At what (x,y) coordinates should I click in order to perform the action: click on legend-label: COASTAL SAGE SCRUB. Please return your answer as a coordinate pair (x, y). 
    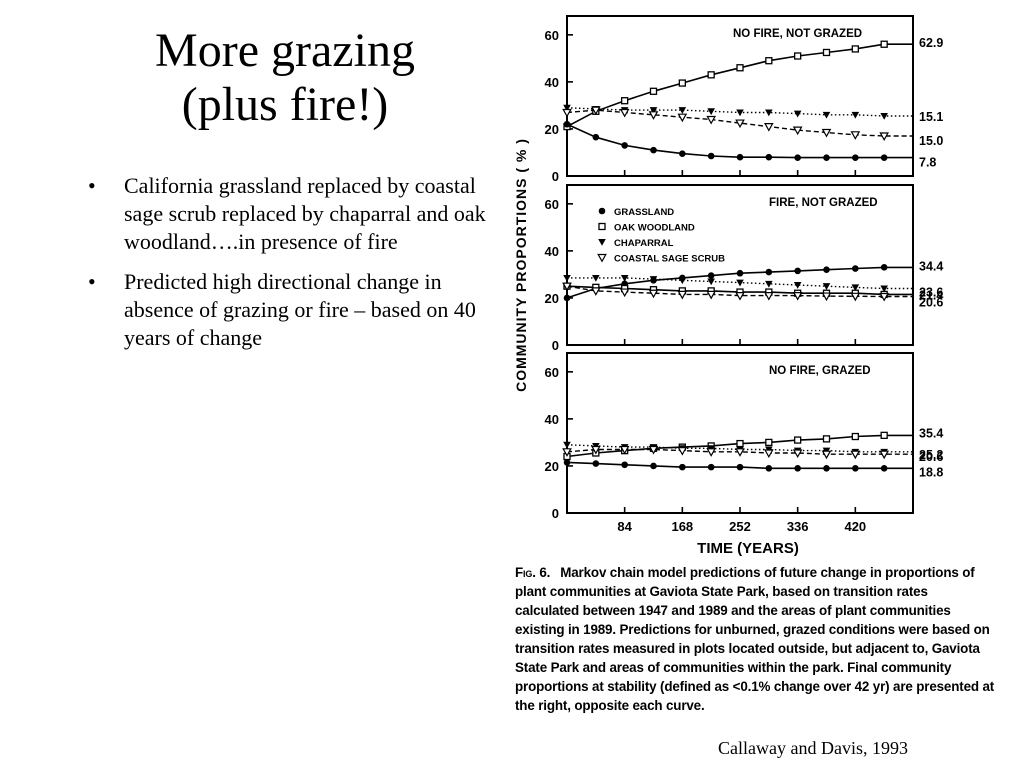
    Looking at the image, I should click on (669, 259).